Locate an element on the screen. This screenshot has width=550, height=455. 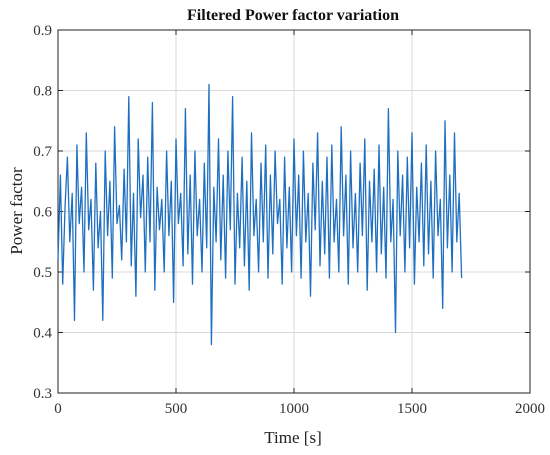
x-tick-label: 500 is located at coordinates (176, 409).